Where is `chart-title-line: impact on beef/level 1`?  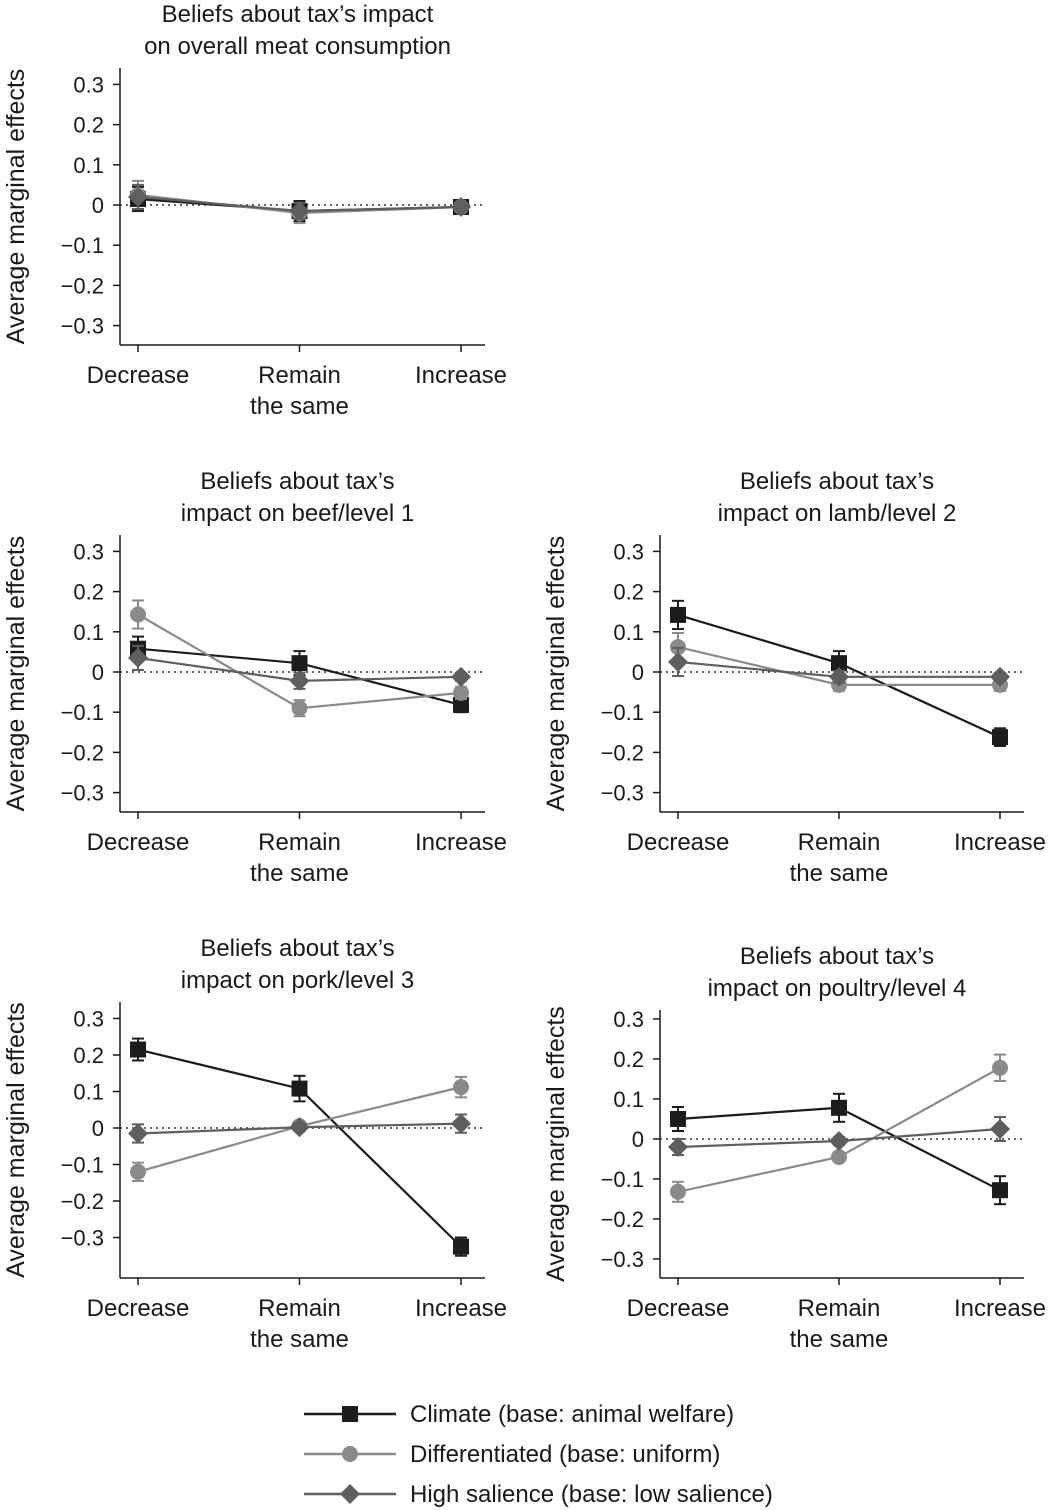 chart-title-line: impact on beef/level 1 is located at coordinates (297, 513).